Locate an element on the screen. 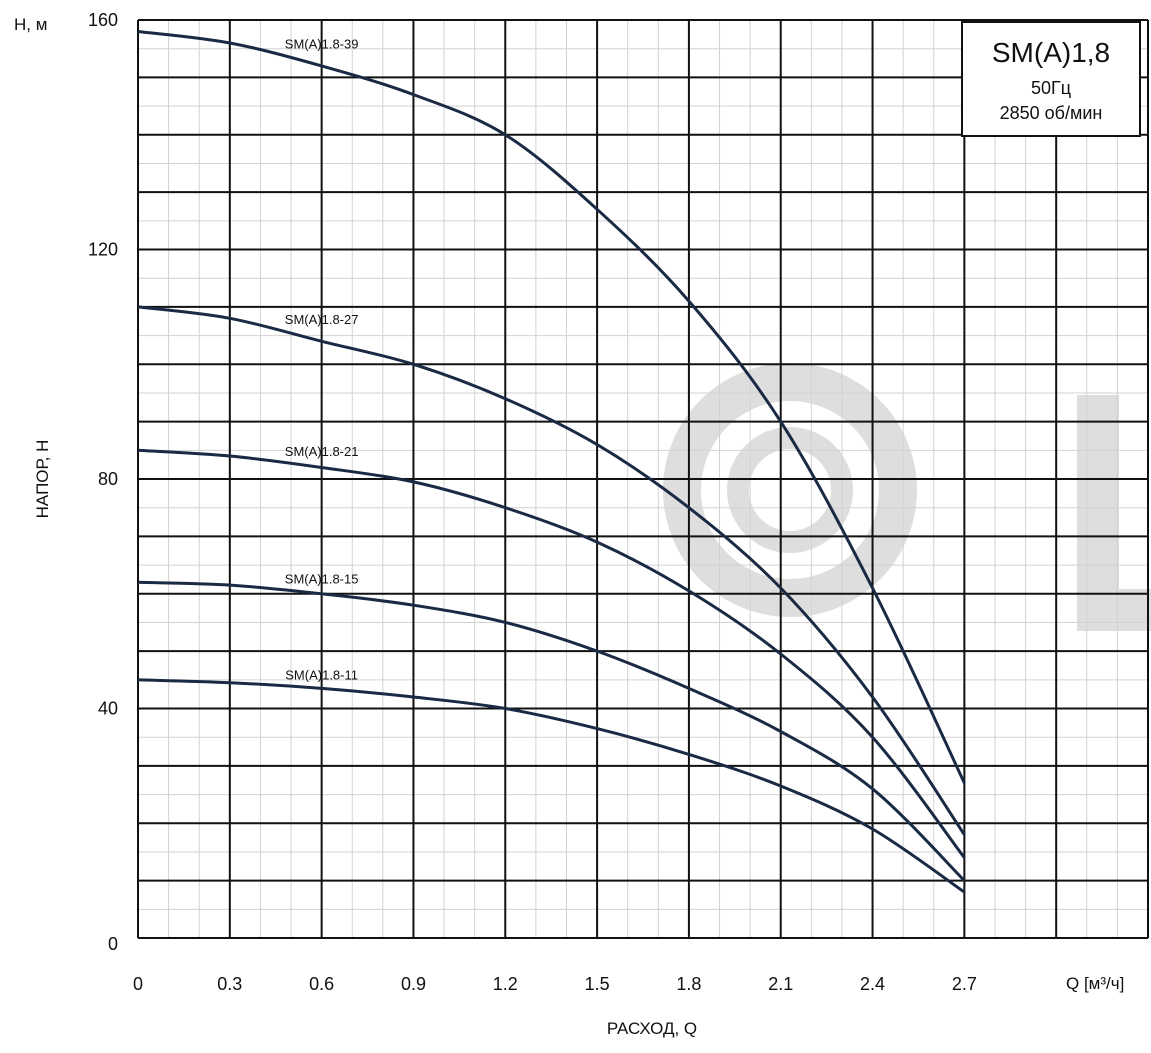 The image size is (1151, 1053). y-tick-label: 160 is located at coordinates (103, 20).